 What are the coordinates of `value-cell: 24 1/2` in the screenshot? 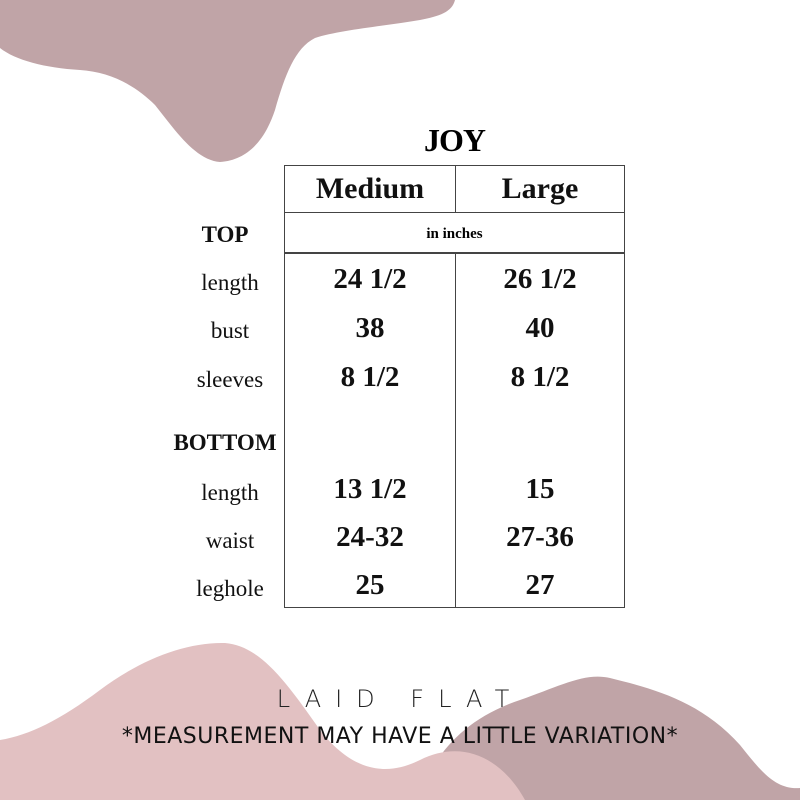 It's located at (370, 279).